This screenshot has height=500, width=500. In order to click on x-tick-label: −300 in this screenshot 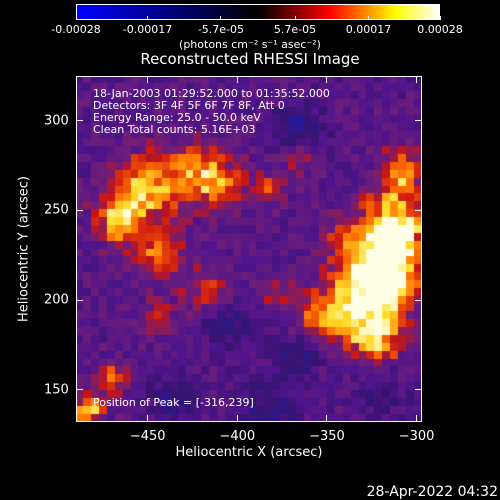, I will do `click(416, 436)`.